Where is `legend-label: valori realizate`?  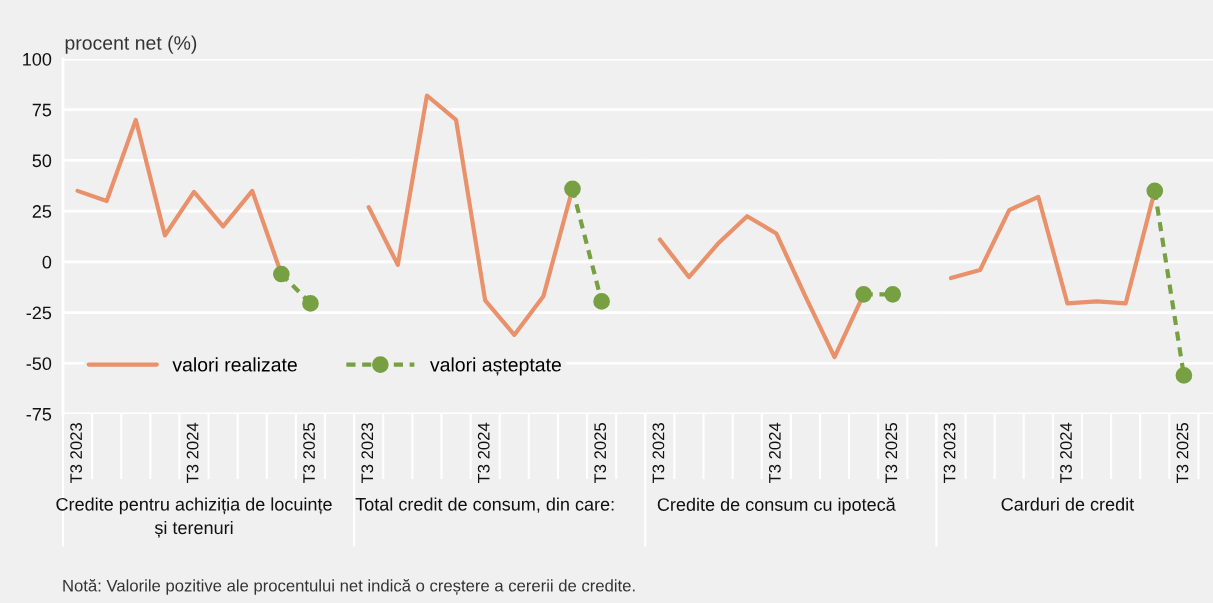
legend-label: valori realizate is located at coordinates (234, 364).